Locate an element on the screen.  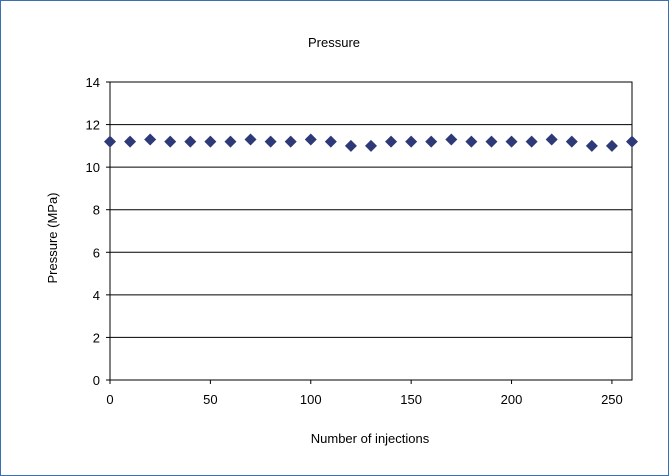
y-tick-label: 2 is located at coordinates (96, 337).